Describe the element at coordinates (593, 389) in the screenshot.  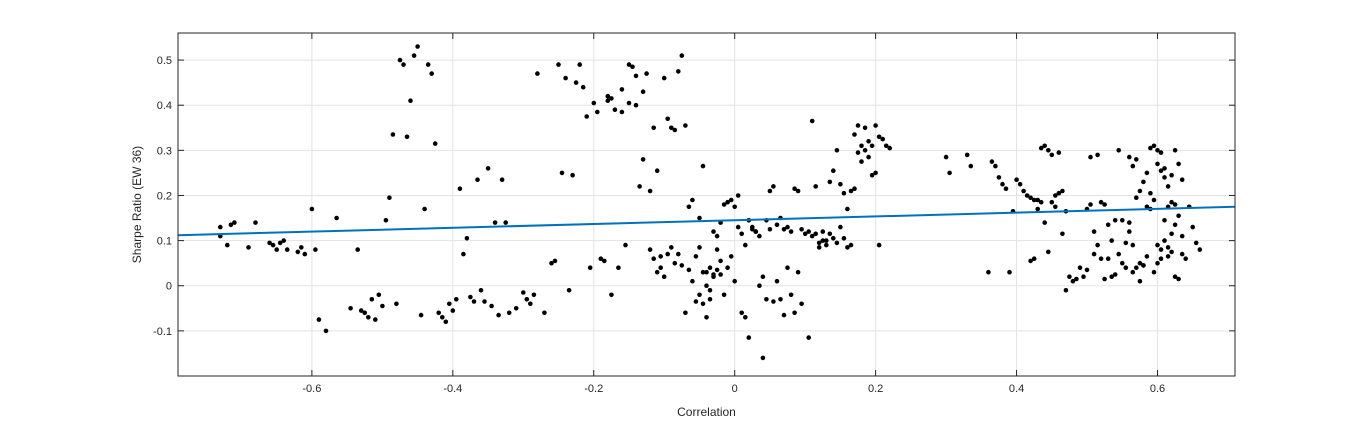
I see `x-tick-label: -0.2` at that location.